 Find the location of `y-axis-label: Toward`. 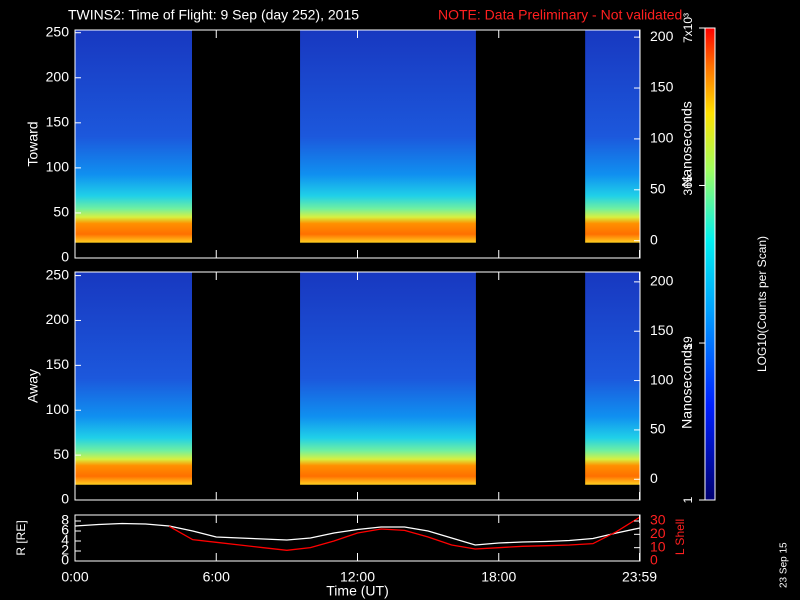

y-axis-label: Toward is located at coordinates (33, 143).